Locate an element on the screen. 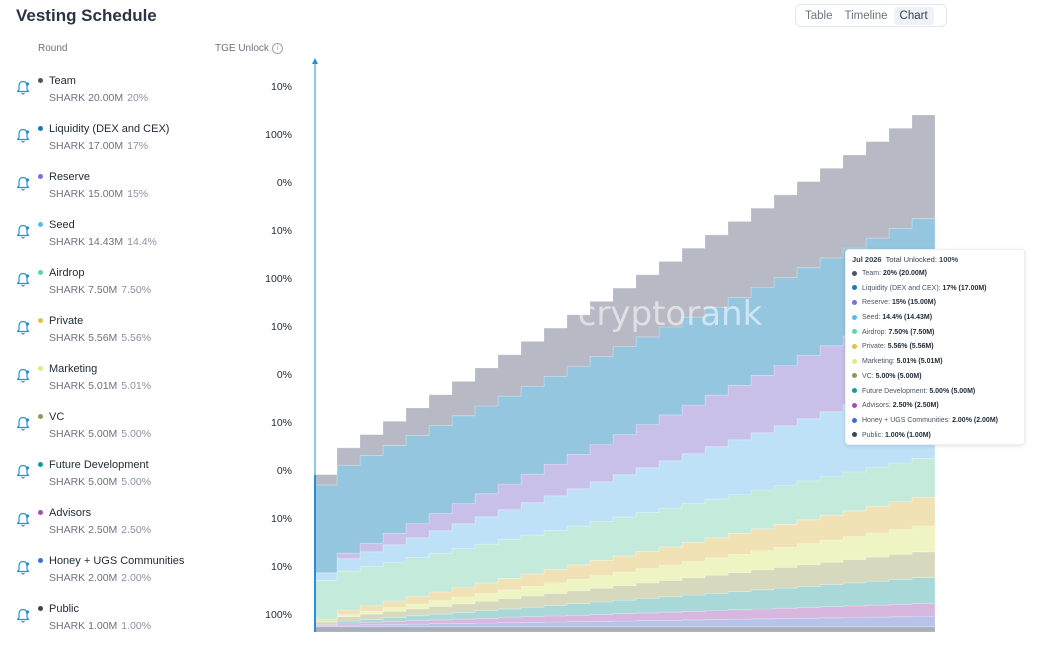  round-token-amount: SHARK 7.50M is located at coordinates (83, 290).